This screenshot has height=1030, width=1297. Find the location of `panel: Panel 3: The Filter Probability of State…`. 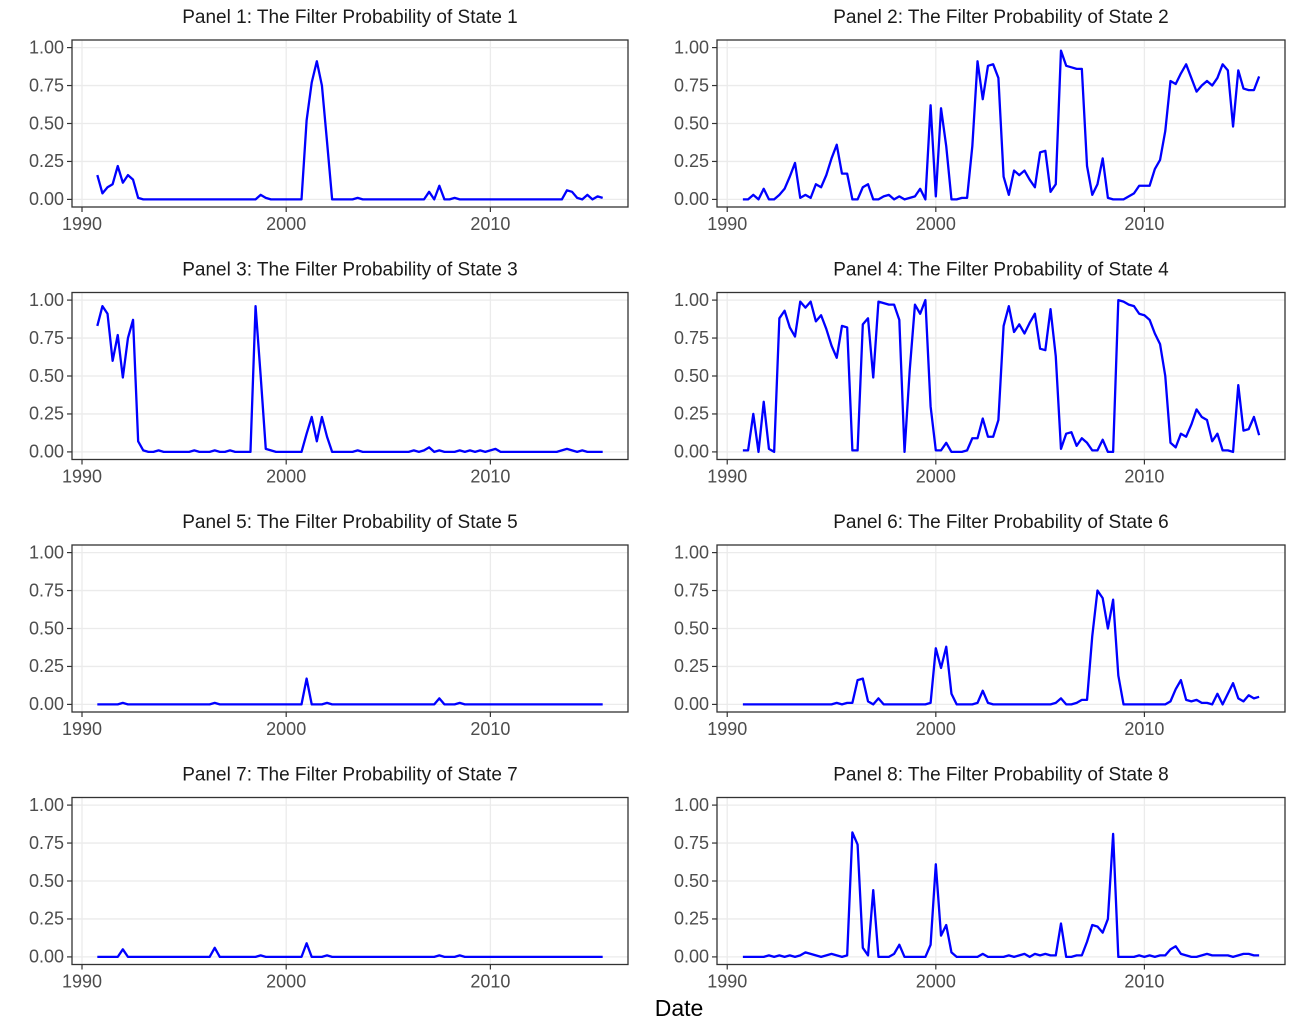

panel: Panel 3: The Filter Probability of State… is located at coordinates (329, 373).